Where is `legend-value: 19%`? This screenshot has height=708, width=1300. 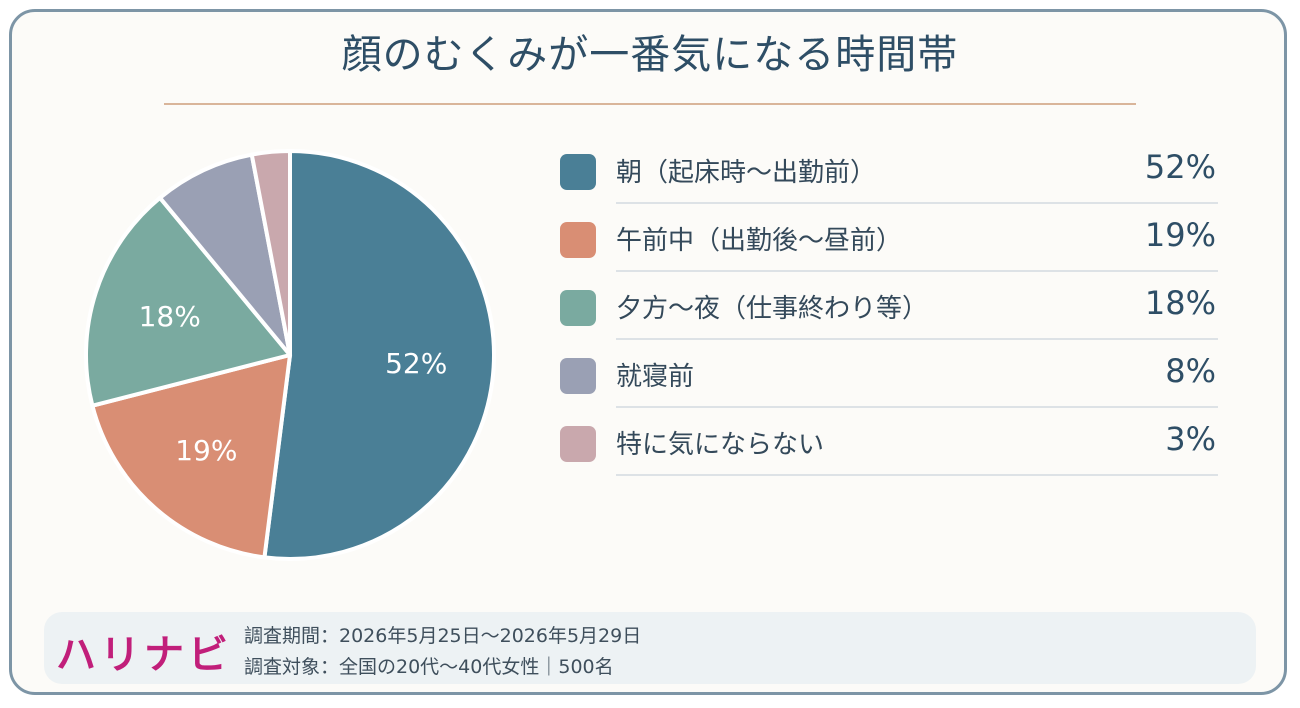
legend-value: 19% is located at coordinates (1180, 235).